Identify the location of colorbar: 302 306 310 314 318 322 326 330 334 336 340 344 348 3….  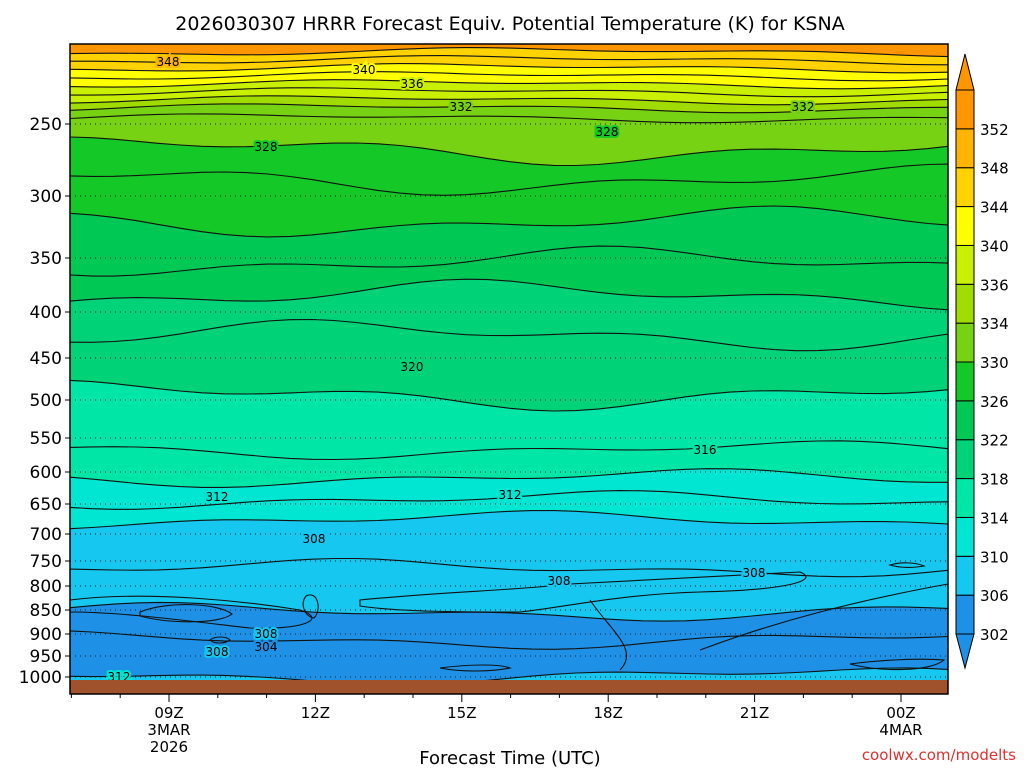
(982, 361).